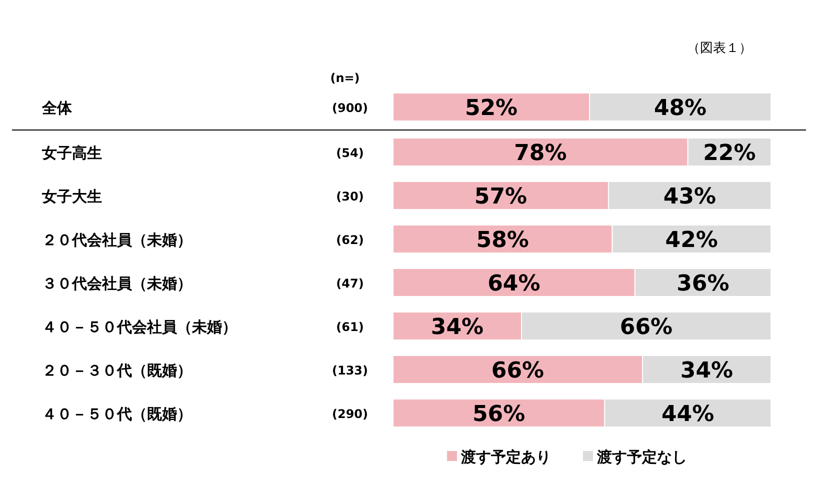 The height and width of the screenshot is (494, 824). Describe the element at coordinates (71, 153) in the screenshot. I see `y-tick-label: 女子高生` at that location.